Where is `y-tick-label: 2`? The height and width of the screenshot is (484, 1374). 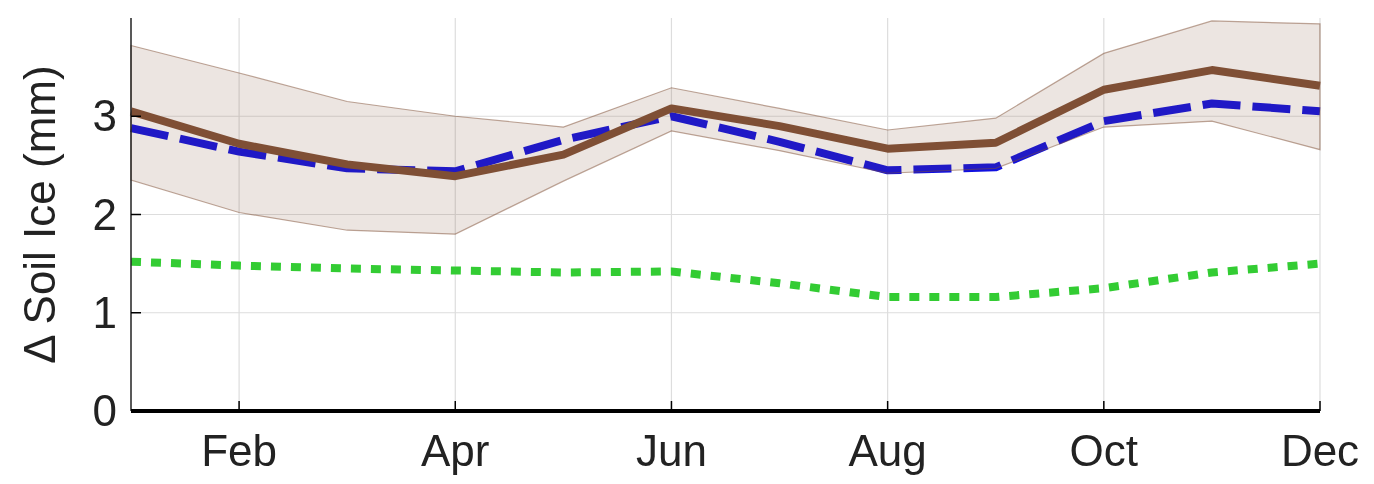
y-tick-label: 2 is located at coordinates (104, 214).